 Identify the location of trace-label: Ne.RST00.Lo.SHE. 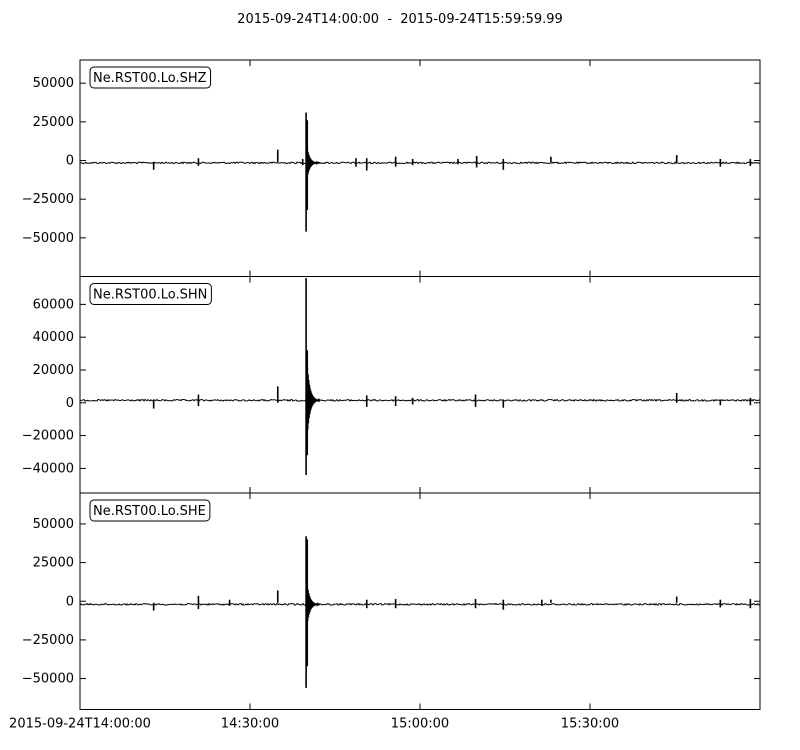
(149, 511).